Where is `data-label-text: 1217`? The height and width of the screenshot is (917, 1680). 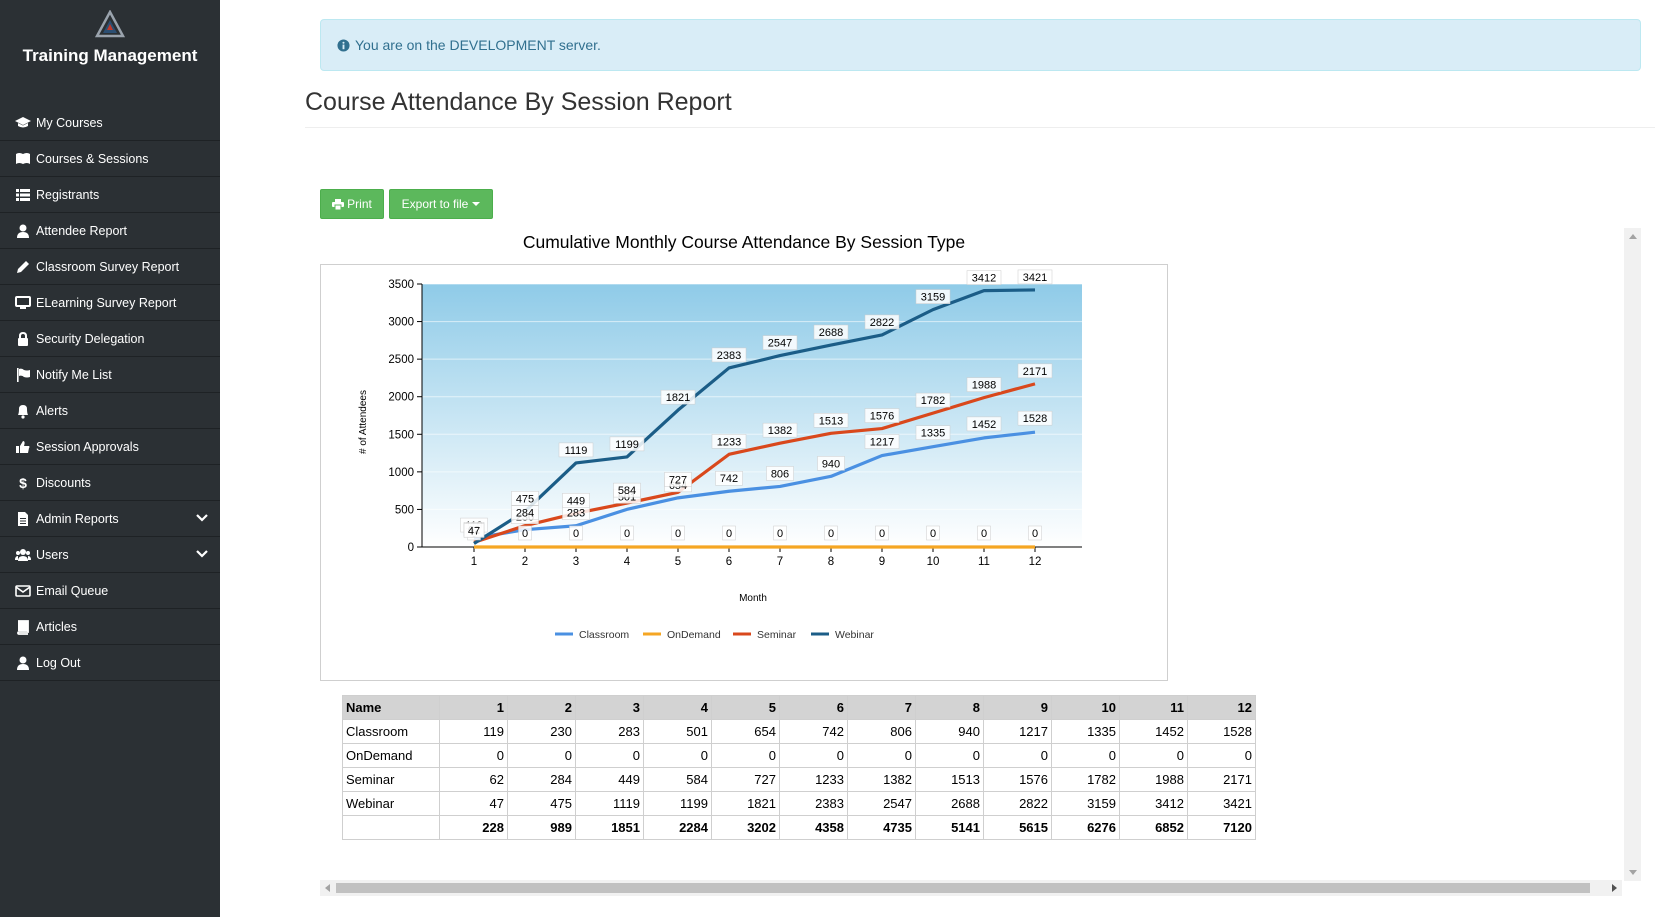 data-label-text: 1217 is located at coordinates (882, 443).